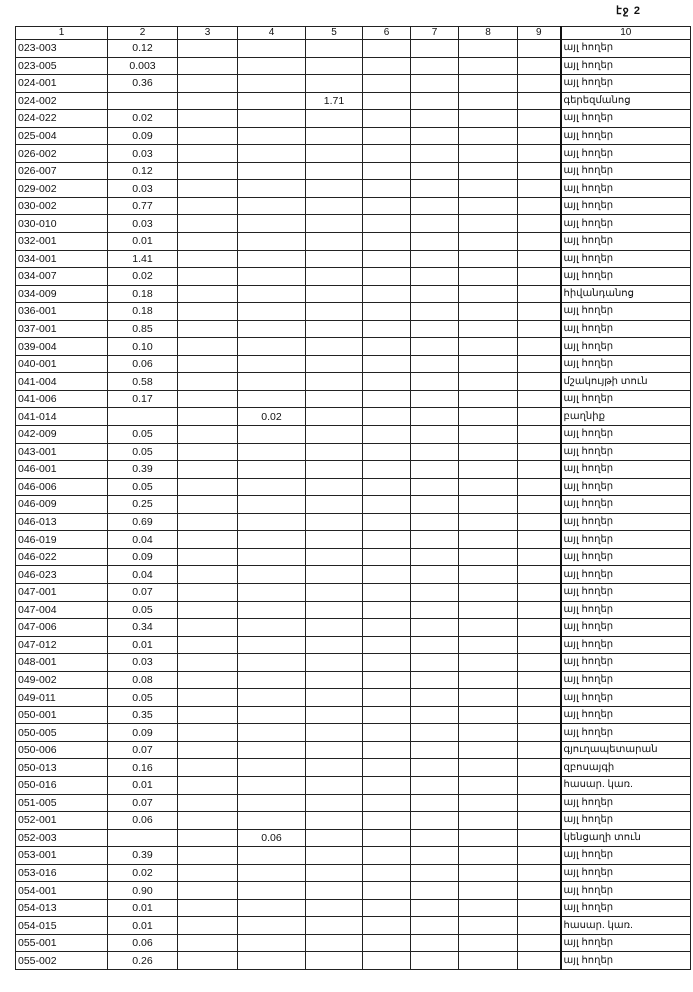  Describe the element at coordinates (353, 627) in the screenshot. I see `table-row: 047-006 0.34 այլ հողեր` at that location.